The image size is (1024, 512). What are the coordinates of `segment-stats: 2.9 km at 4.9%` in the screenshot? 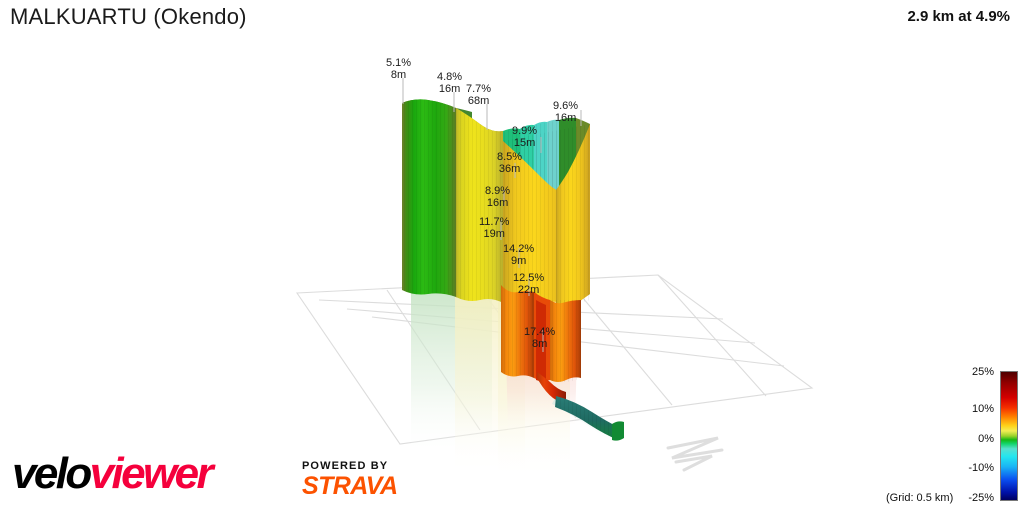 It's located at (958, 16).